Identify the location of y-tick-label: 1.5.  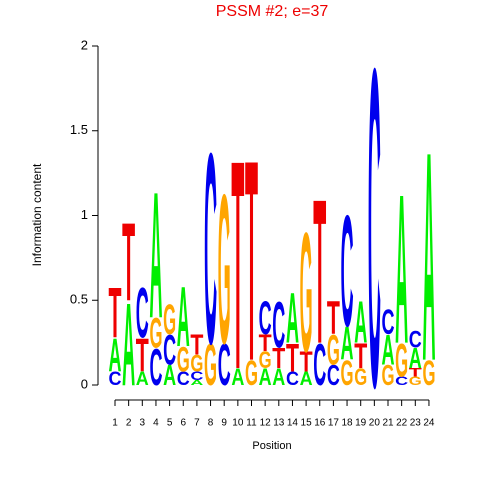
(79, 129).